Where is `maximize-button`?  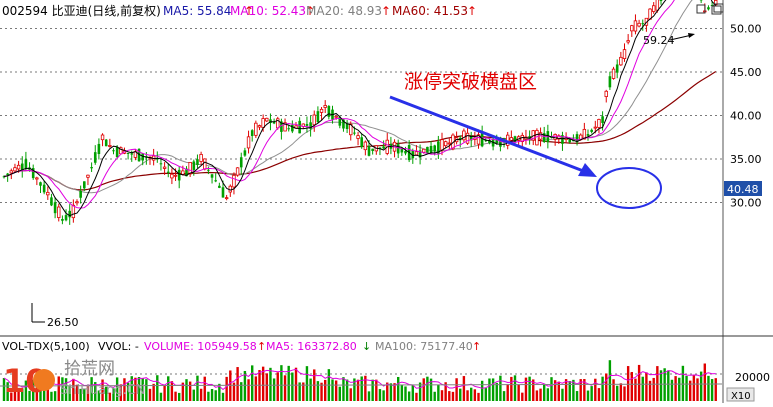
maximize-button is located at coordinates (717, 9).